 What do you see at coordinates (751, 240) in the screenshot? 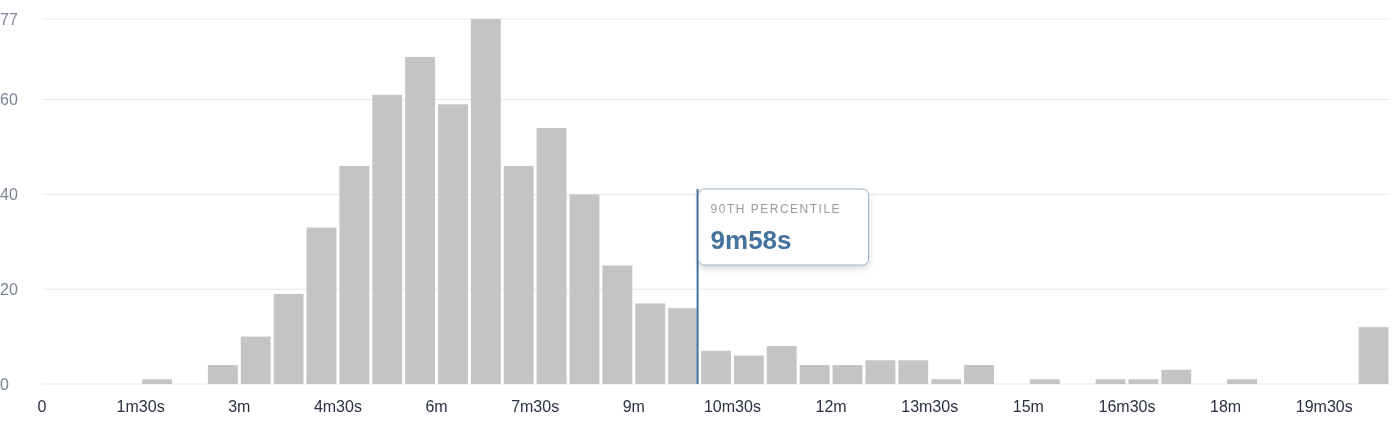
I see `annotation: 9m58s` at bounding box center [751, 240].